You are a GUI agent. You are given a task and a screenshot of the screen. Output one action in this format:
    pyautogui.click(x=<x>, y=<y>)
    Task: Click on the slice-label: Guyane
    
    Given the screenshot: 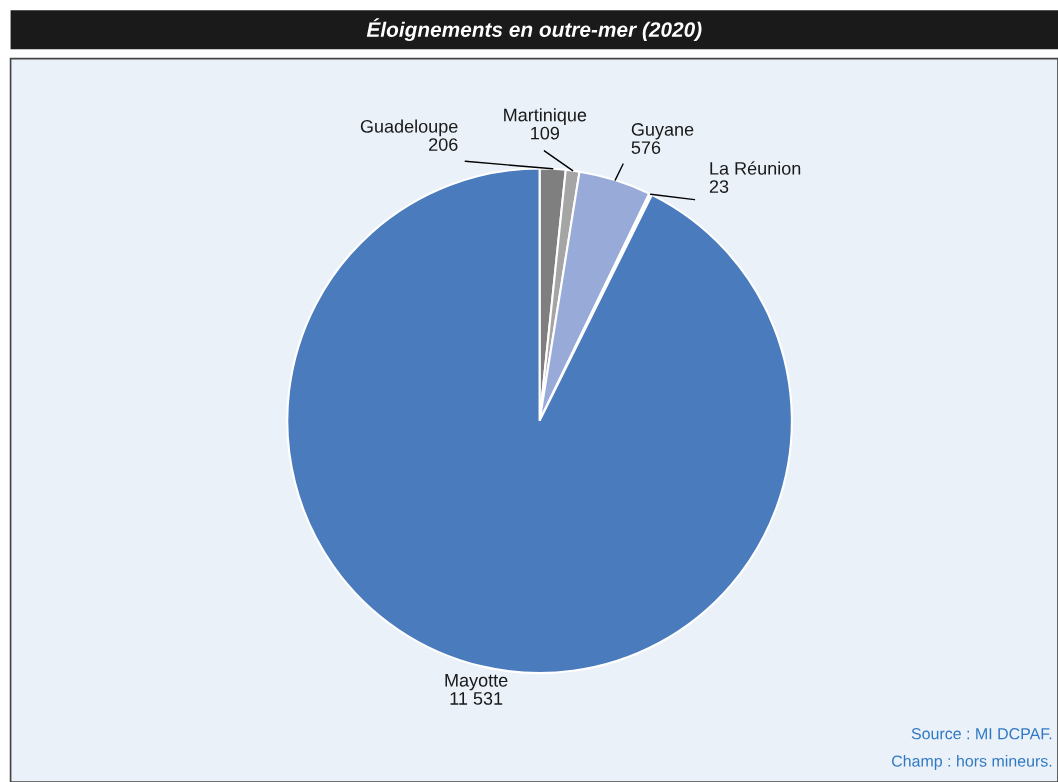 What is the action you would take?
    pyautogui.click(x=662, y=131)
    